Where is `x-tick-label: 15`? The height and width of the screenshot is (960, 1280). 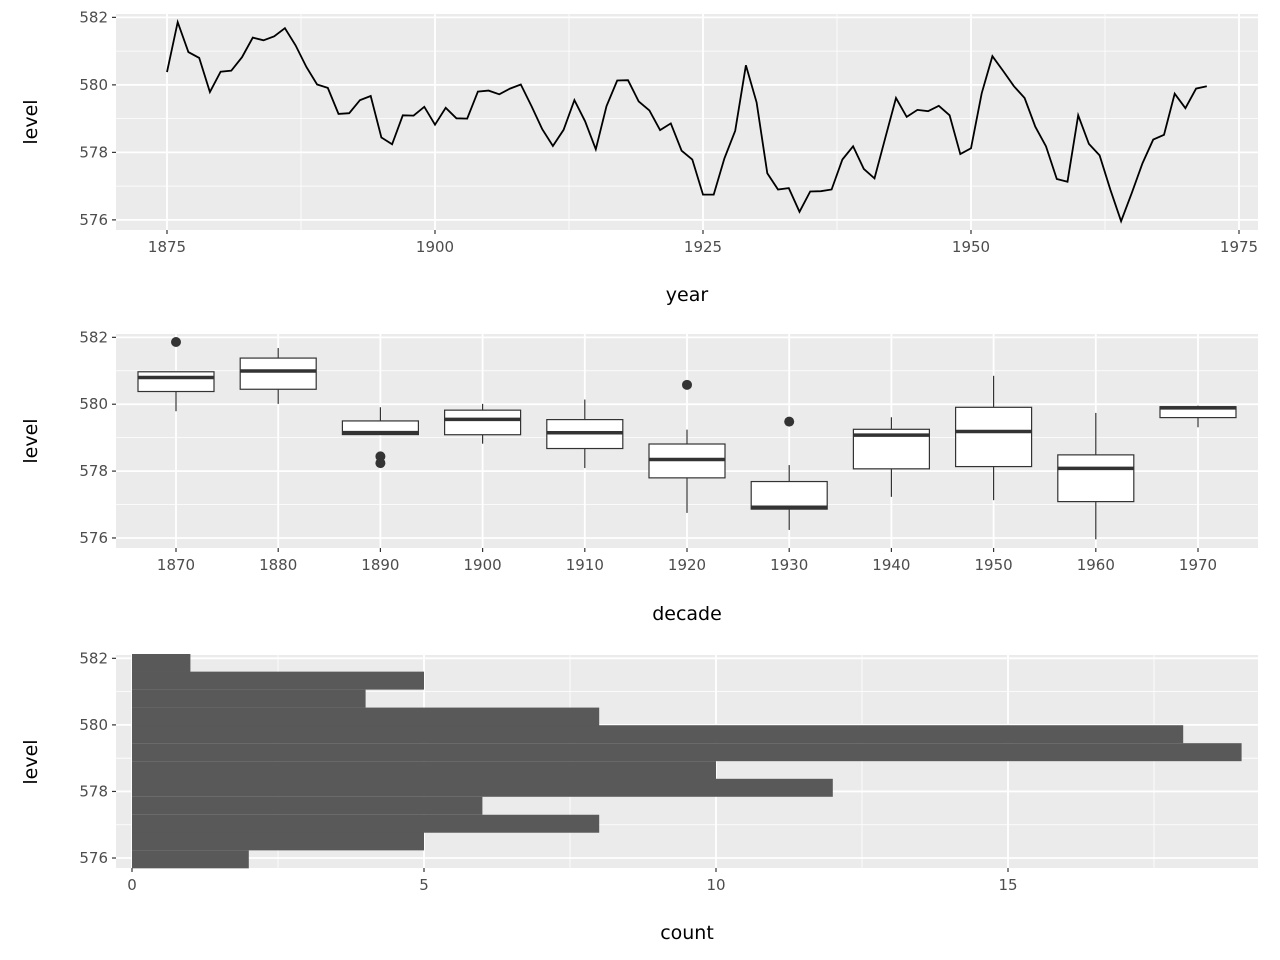
x-tick-label: 15 is located at coordinates (1007, 885).